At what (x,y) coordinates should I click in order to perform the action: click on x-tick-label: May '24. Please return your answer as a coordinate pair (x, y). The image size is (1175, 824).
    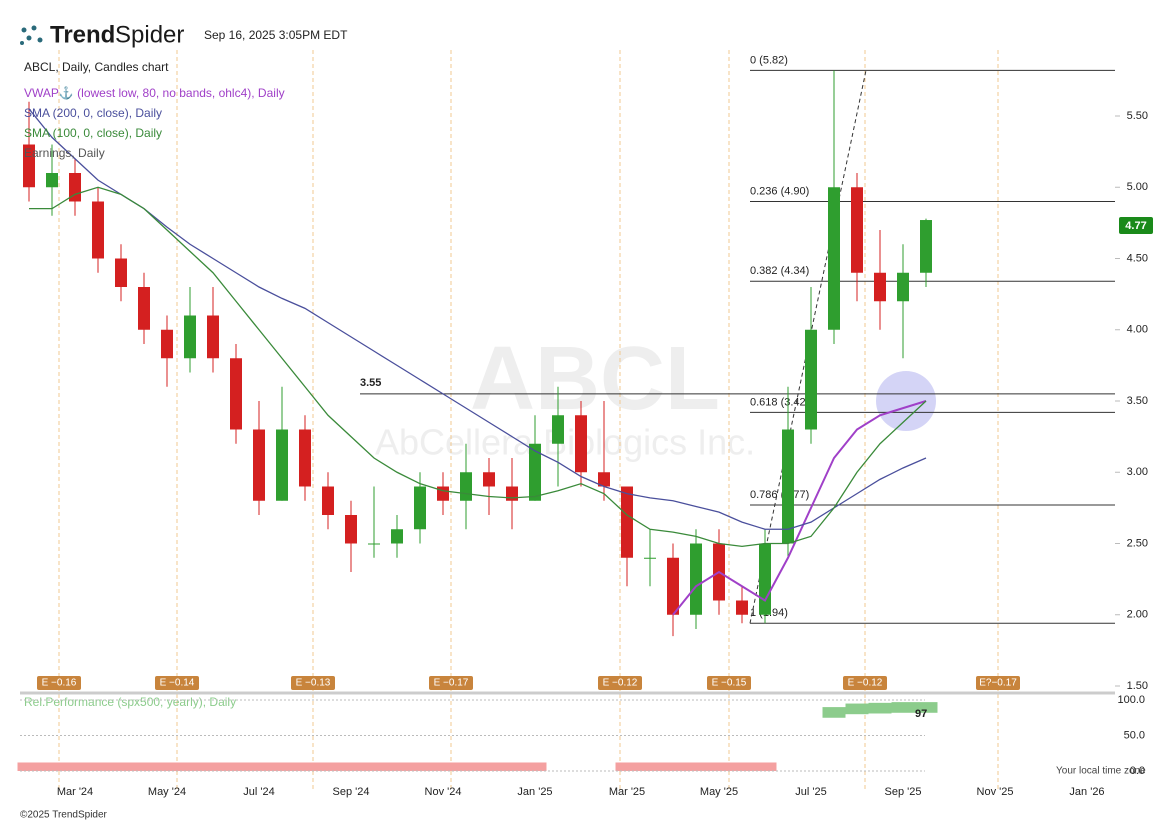
    Looking at the image, I should click on (167, 792).